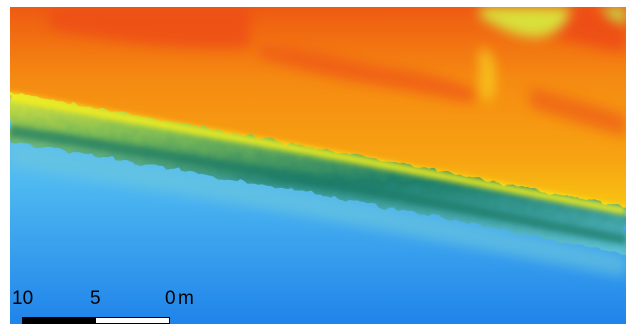  Describe the element at coordinates (186, 298) in the screenshot. I see `scale-unit-label: m` at that location.